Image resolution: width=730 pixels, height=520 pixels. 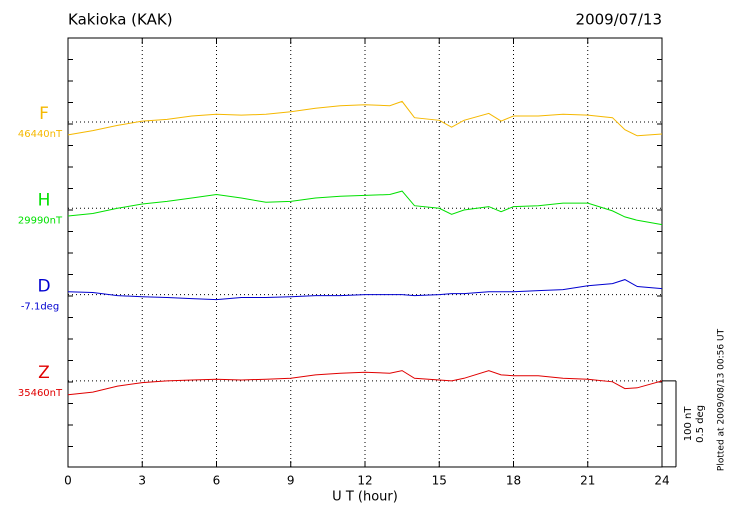 I want to click on x-tick-label: 3, so click(x=142, y=481).